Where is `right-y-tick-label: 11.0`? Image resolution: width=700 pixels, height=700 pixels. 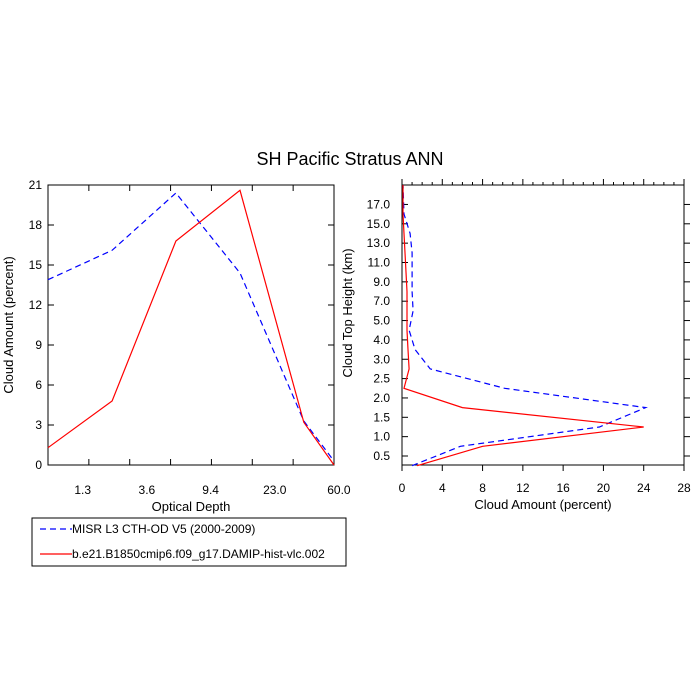
right-y-tick-label: 11.0 is located at coordinates (379, 263).